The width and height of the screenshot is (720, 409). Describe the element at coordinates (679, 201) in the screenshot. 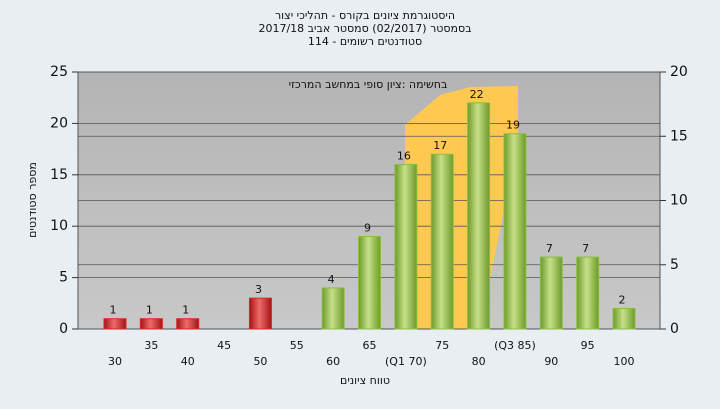

I see `y2-tick-label: 10` at that location.